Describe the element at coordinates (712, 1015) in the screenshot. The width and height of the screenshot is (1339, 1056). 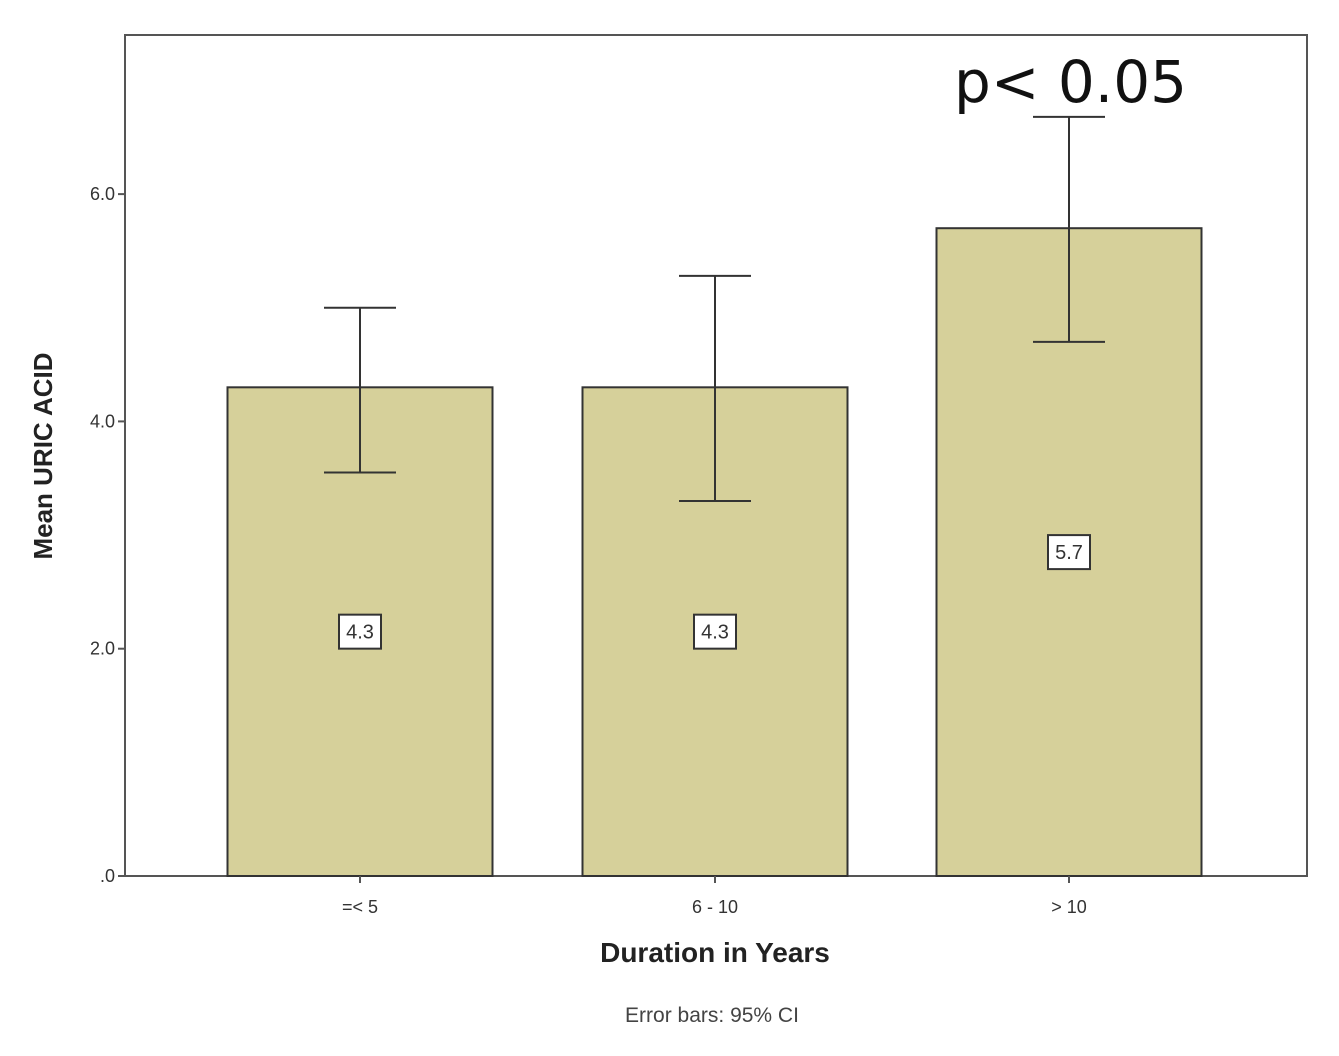
I see `error-bars-footnote: Error bars: 95% CI` at that location.